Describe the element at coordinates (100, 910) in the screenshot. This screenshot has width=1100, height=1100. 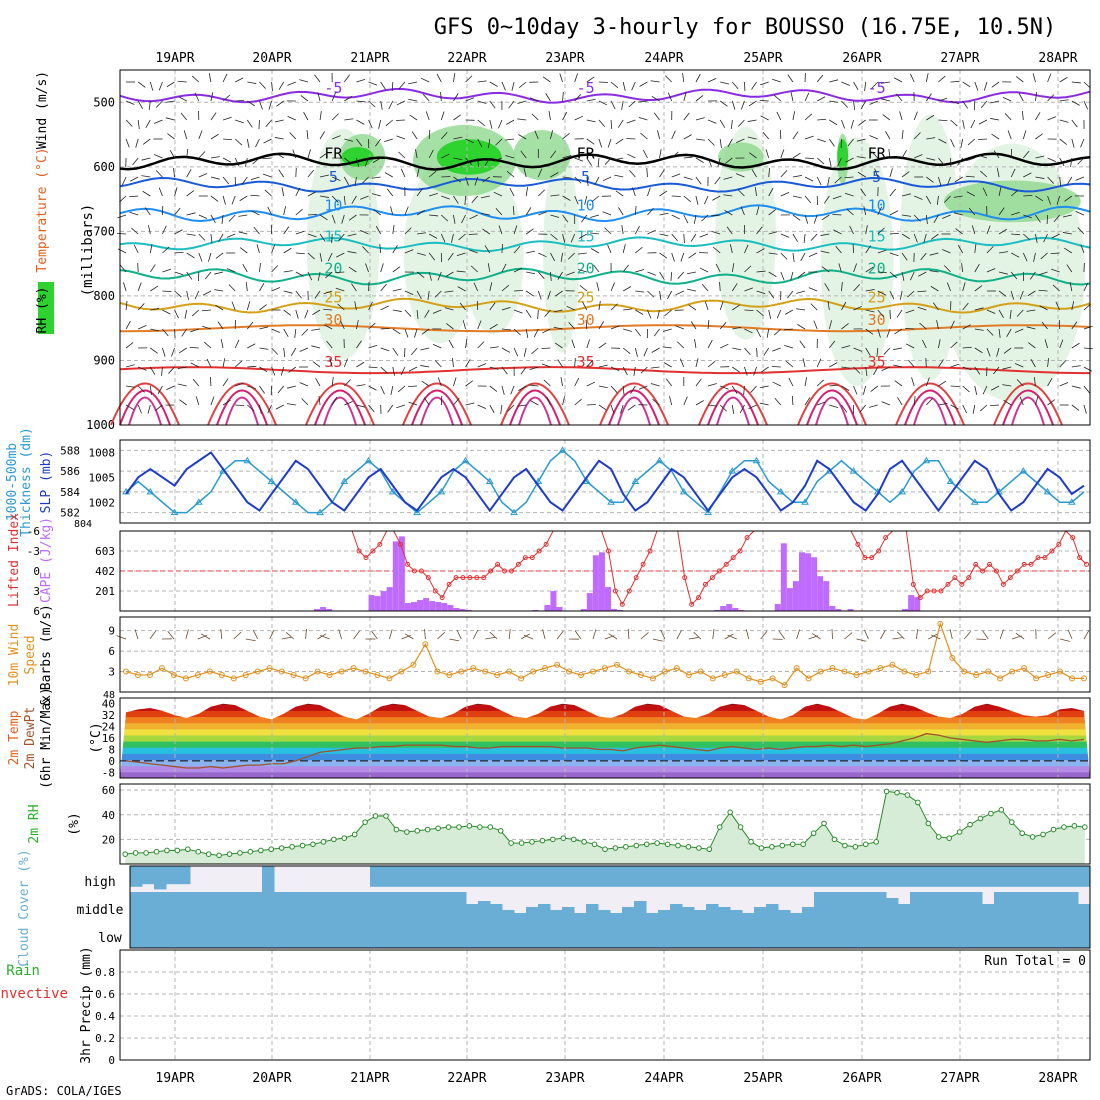
I see `cloud-middle-label: middle` at that location.